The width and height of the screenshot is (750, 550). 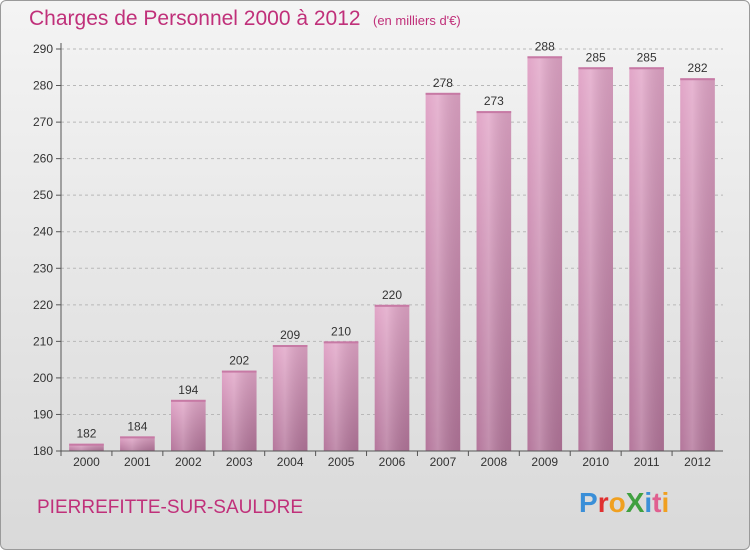 What do you see at coordinates (43, 378) in the screenshot?
I see `y-tick-label: 200` at bounding box center [43, 378].